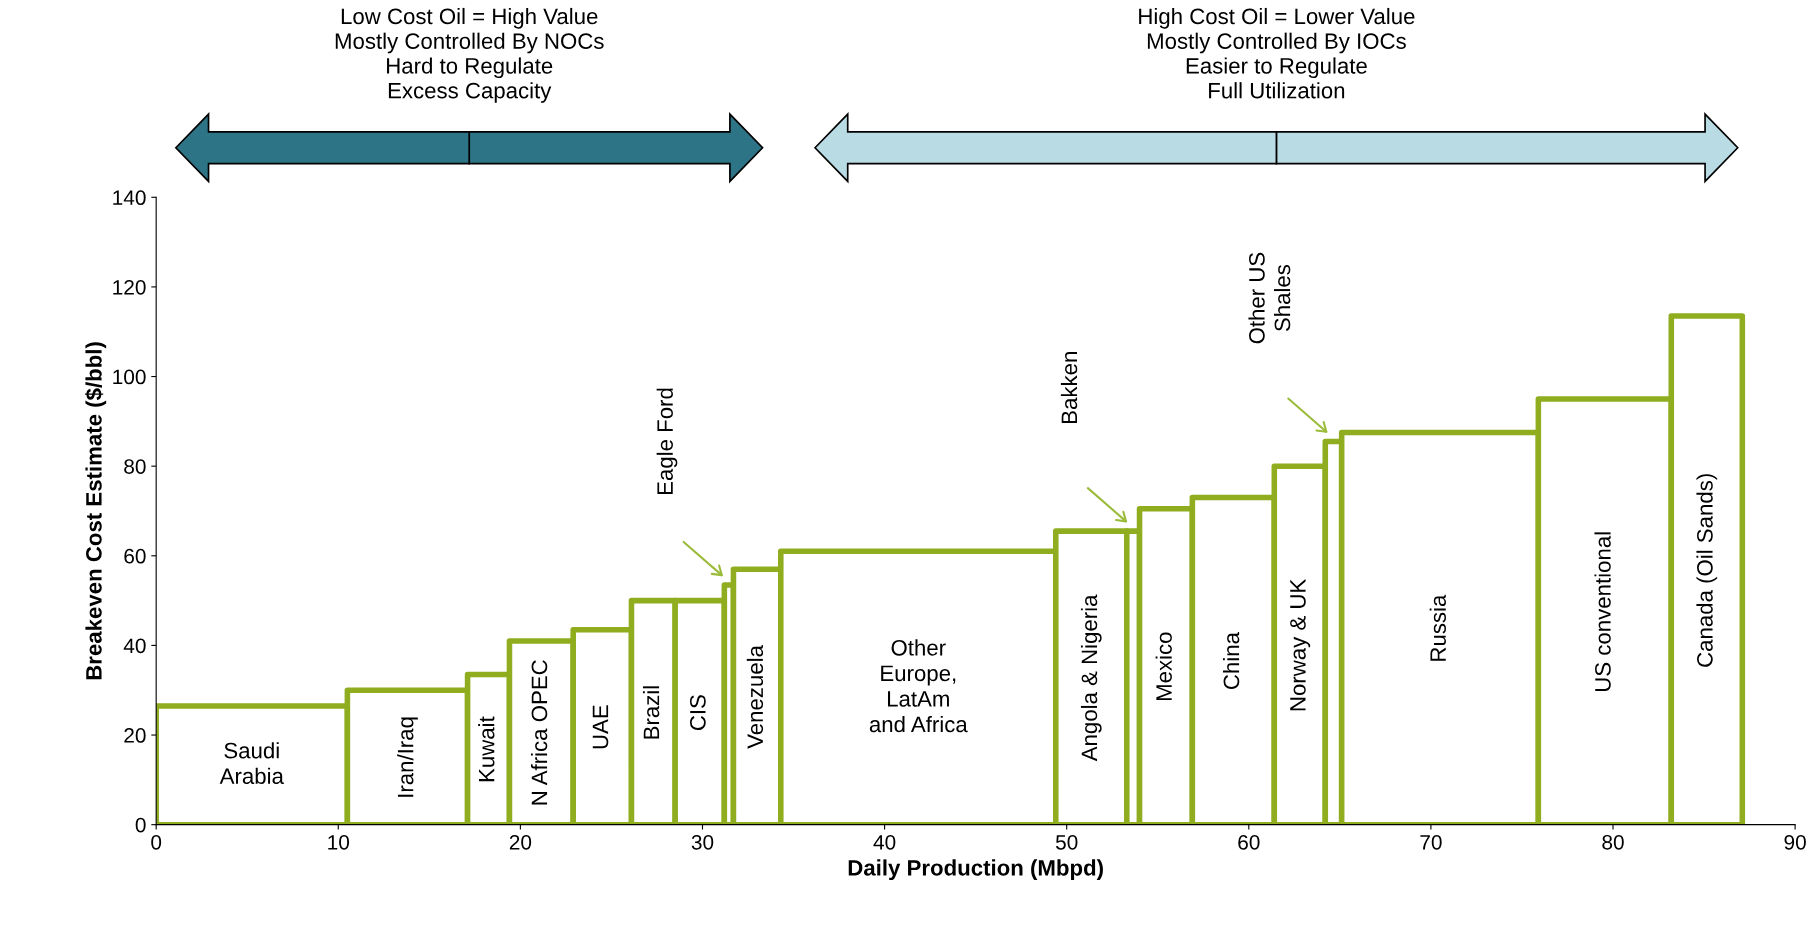 This screenshot has width=1816, height=935. What do you see at coordinates (469, 55) in the screenshot?
I see `text: Low Cost Oil = High Value Mostly Controlled By NOCs Hard to Regulate Excess Capacity` at bounding box center [469, 55].